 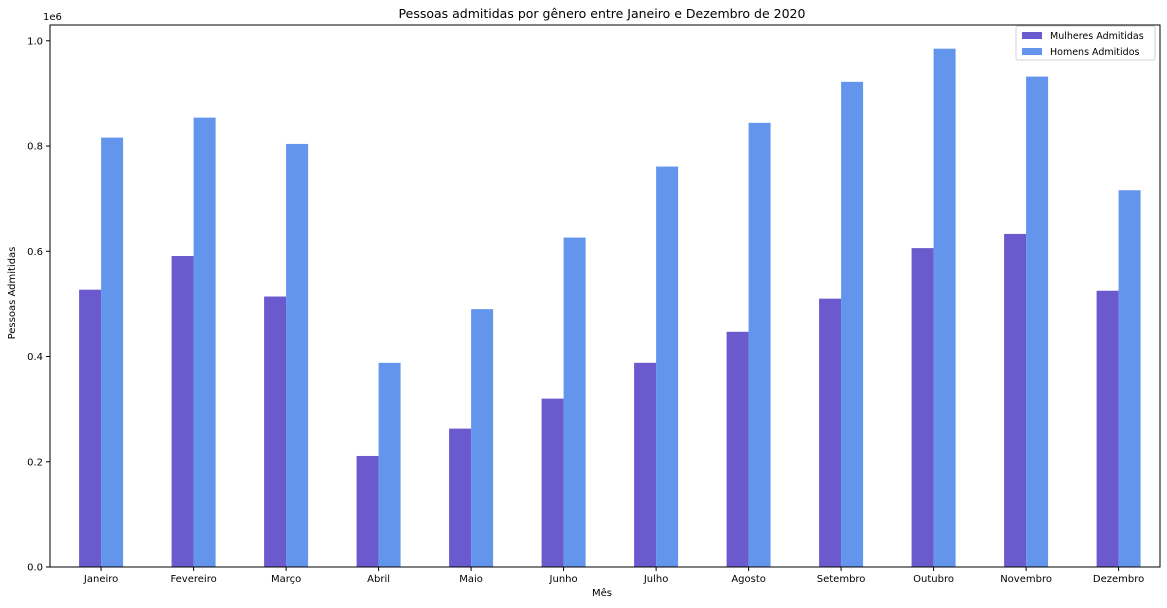 What do you see at coordinates (1095, 52) in the screenshot?
I see `legend-label-homens: Homens Admitidos` at bounding box center [1095, 52].